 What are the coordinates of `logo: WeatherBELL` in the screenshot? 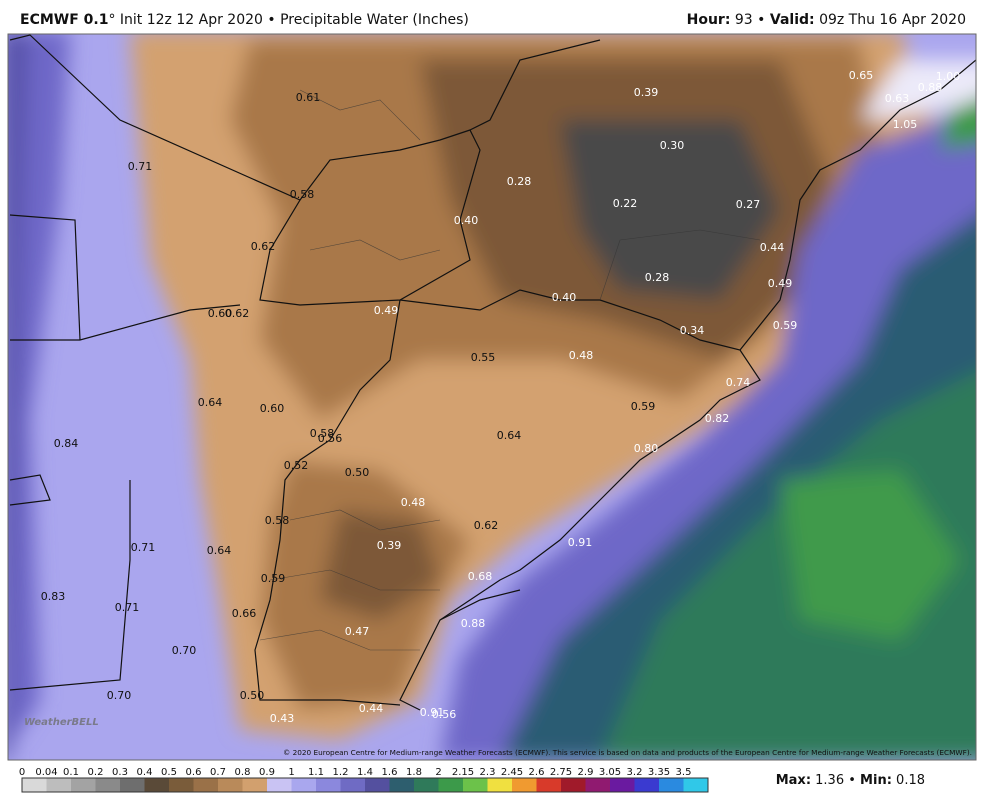 It's located at (61, 722).